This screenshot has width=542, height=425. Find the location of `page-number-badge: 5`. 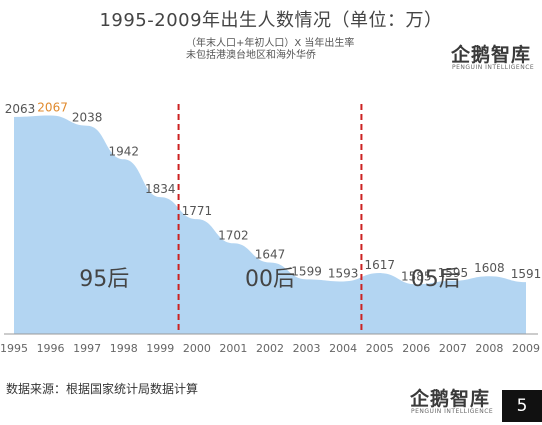

page-number-badge: 5 is located at coordinates (522, 406).